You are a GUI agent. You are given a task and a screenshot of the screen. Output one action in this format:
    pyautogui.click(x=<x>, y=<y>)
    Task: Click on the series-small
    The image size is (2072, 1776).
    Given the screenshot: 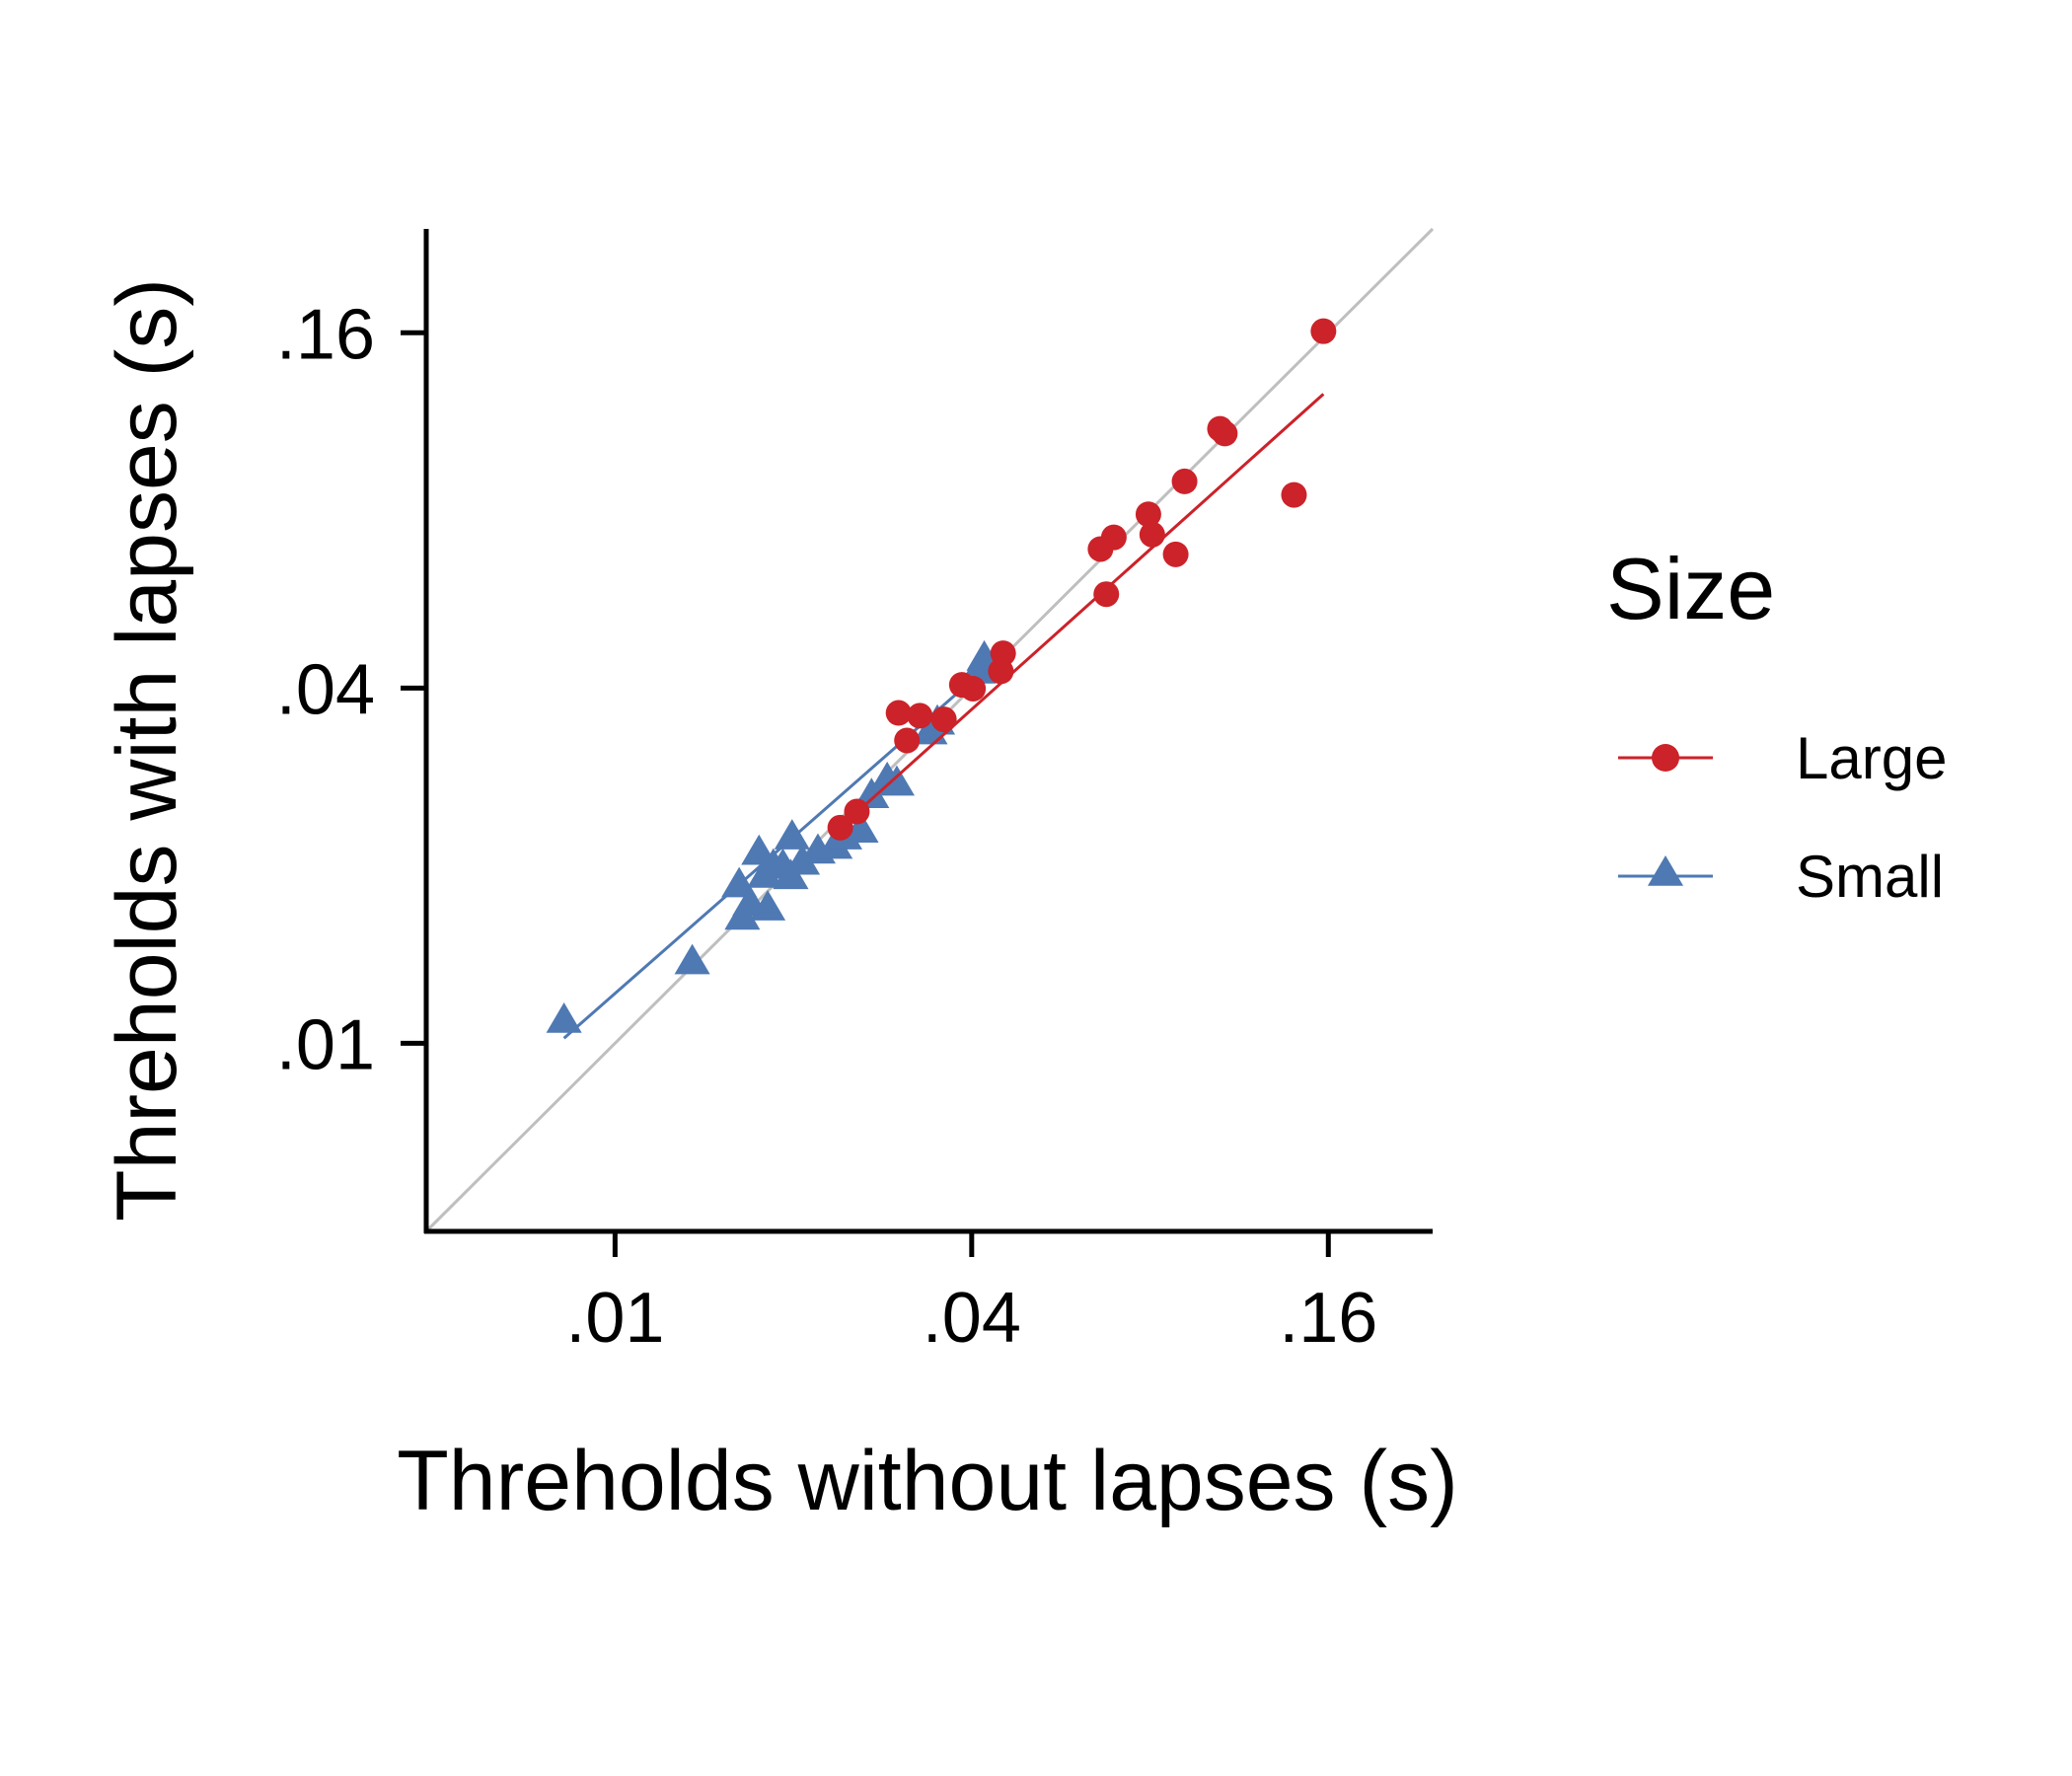 What is the action you would take?
    pyautogui.click(x=774, y=840)
    